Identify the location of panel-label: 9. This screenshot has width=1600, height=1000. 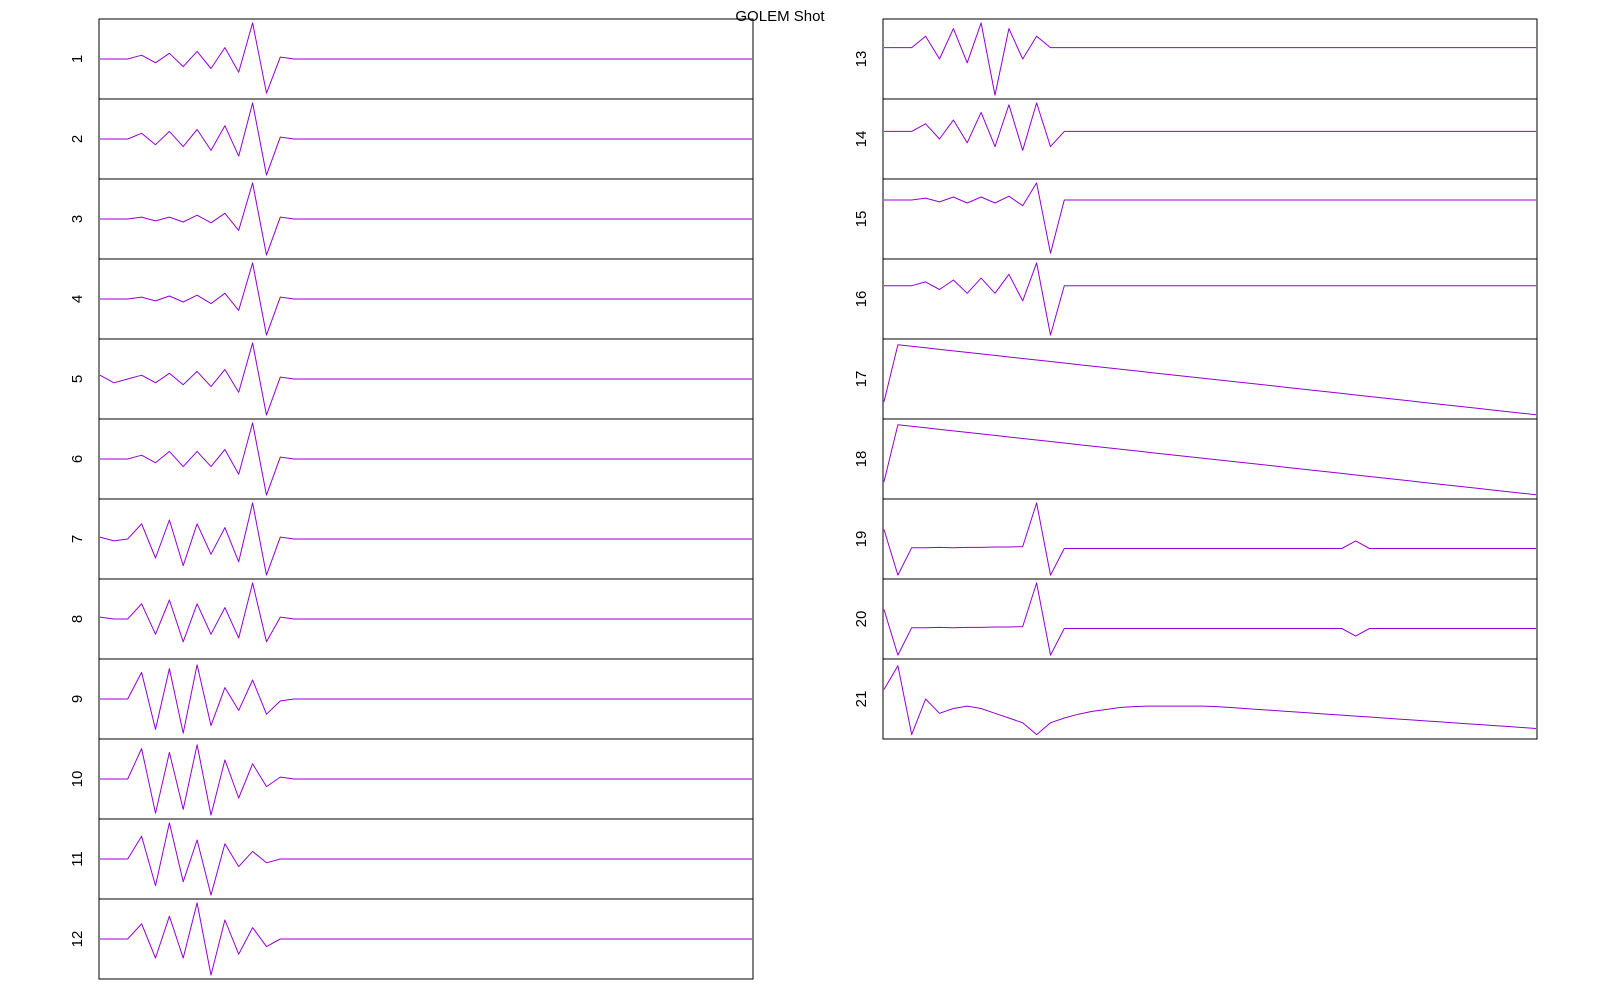
(77, 699).